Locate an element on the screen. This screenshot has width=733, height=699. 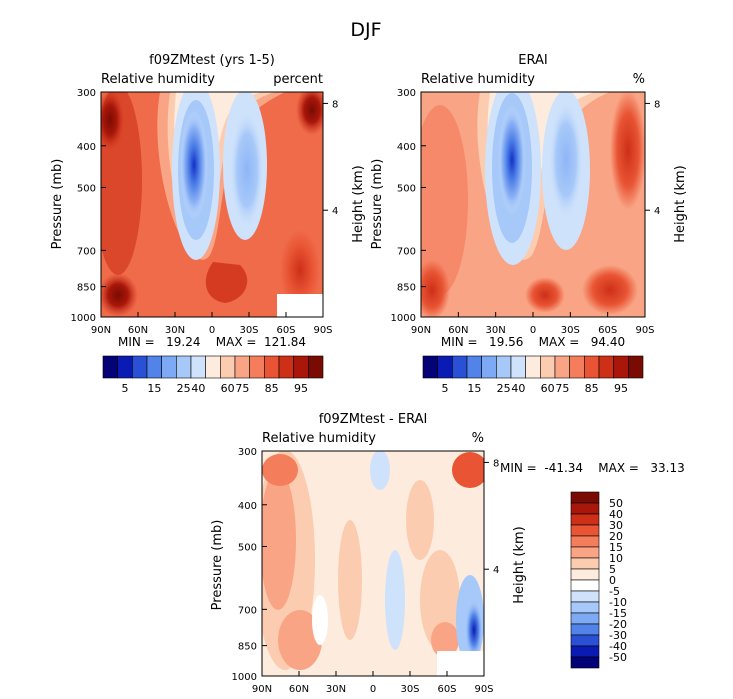
panel-diff-colorbar-label: 50 is located at coordinates (616, 503).